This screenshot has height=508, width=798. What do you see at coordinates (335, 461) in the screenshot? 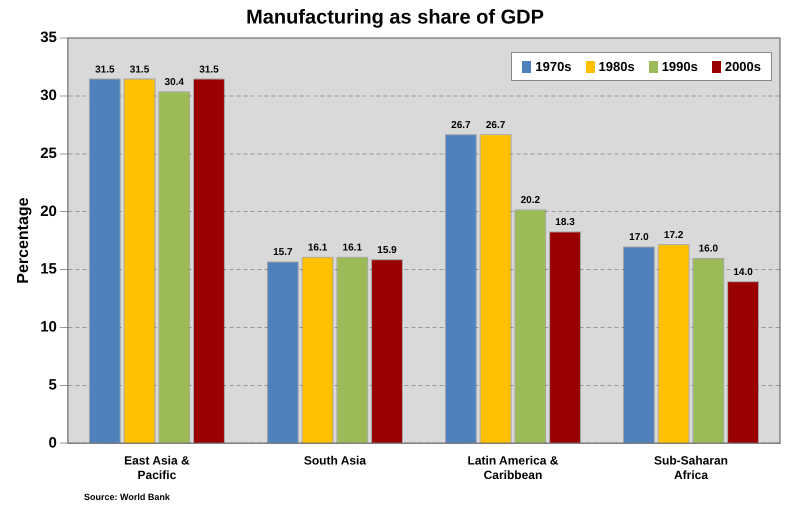
I see `x-tick-label: South Asia` at bounding box center [335, 461].